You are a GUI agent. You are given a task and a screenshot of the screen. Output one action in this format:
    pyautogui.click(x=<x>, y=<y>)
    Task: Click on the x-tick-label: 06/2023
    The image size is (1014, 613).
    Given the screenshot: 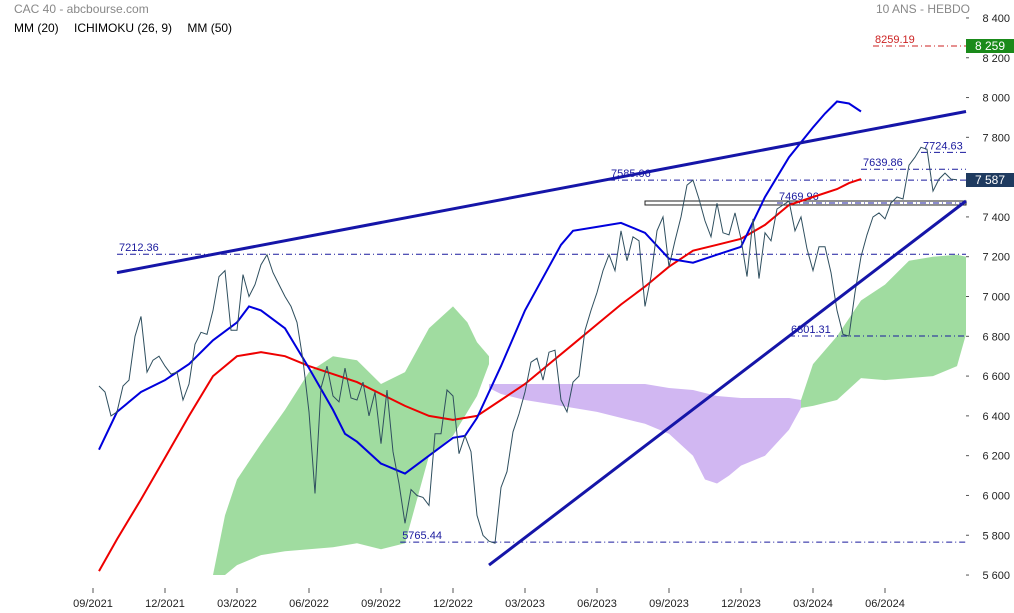 What is the action you would take?
    pyautogui.click(x=597, y=604)
    